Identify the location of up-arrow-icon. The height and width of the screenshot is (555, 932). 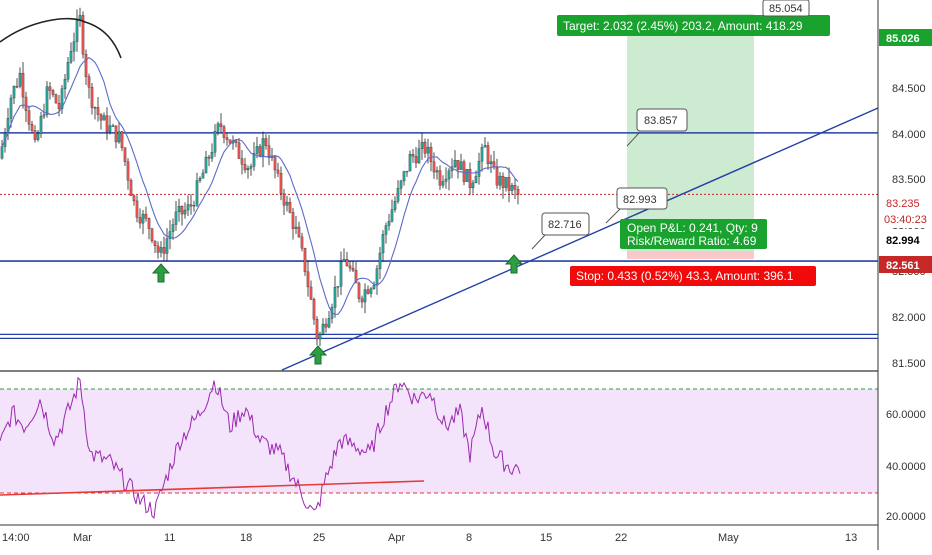
(514, 264).